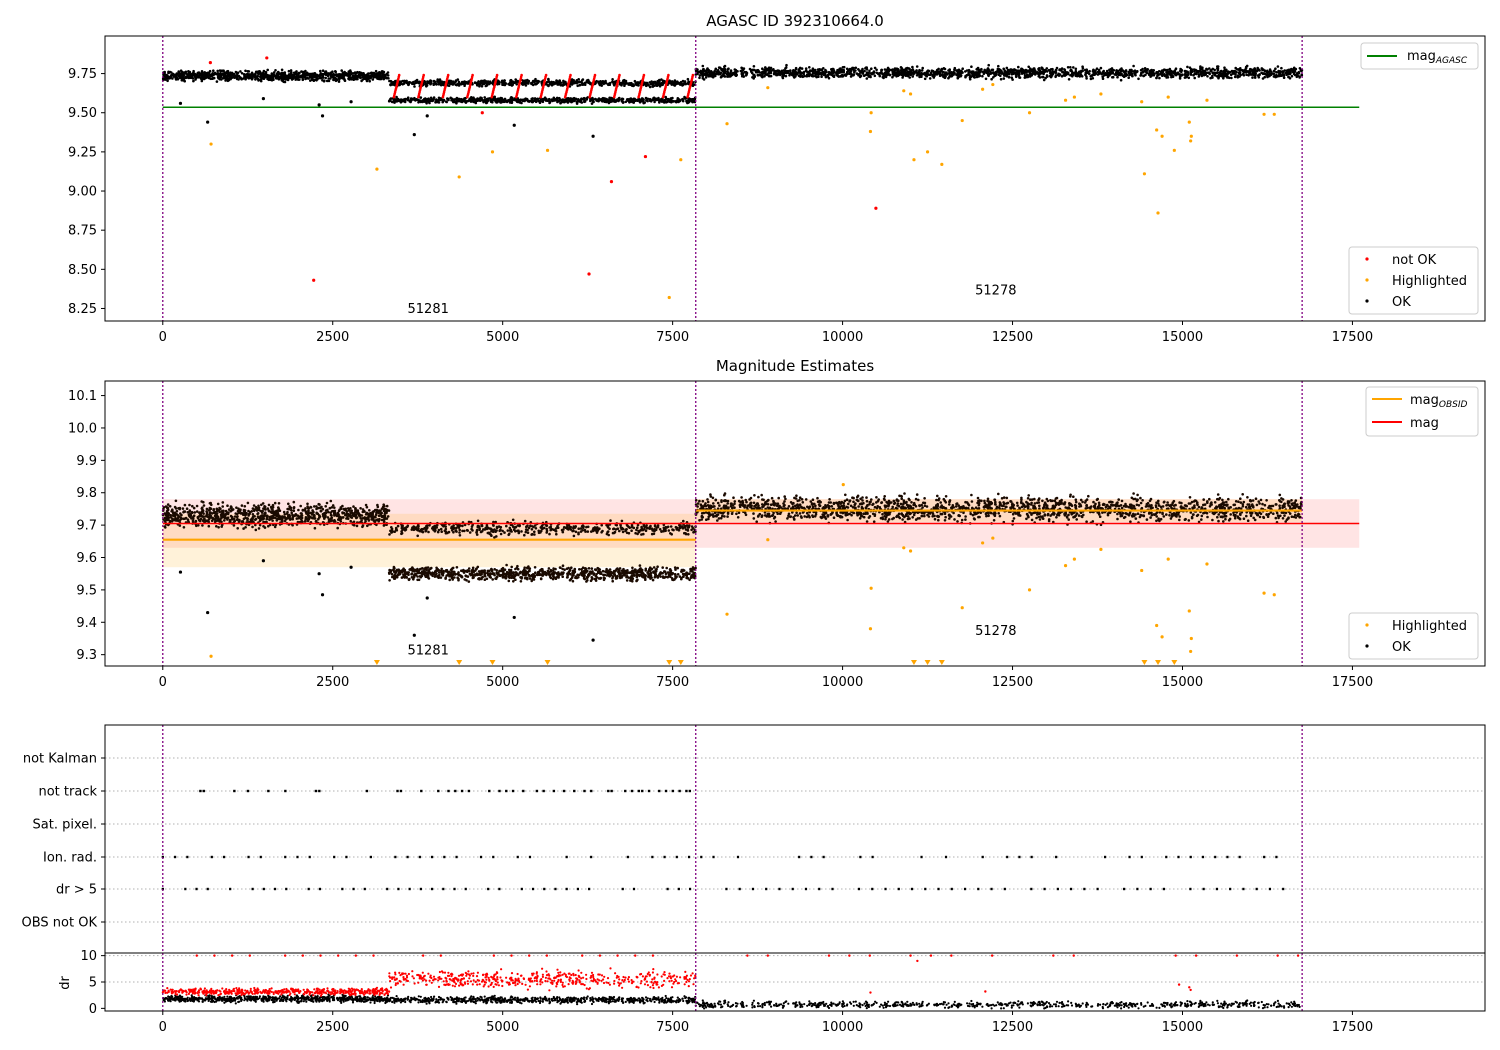 This screenshot has width=1500, height=1050. What do you see at coordinates (1352, 337) in the screenshot?
I see `x-tick-label: 17500` at bounding box center [1352, 337].